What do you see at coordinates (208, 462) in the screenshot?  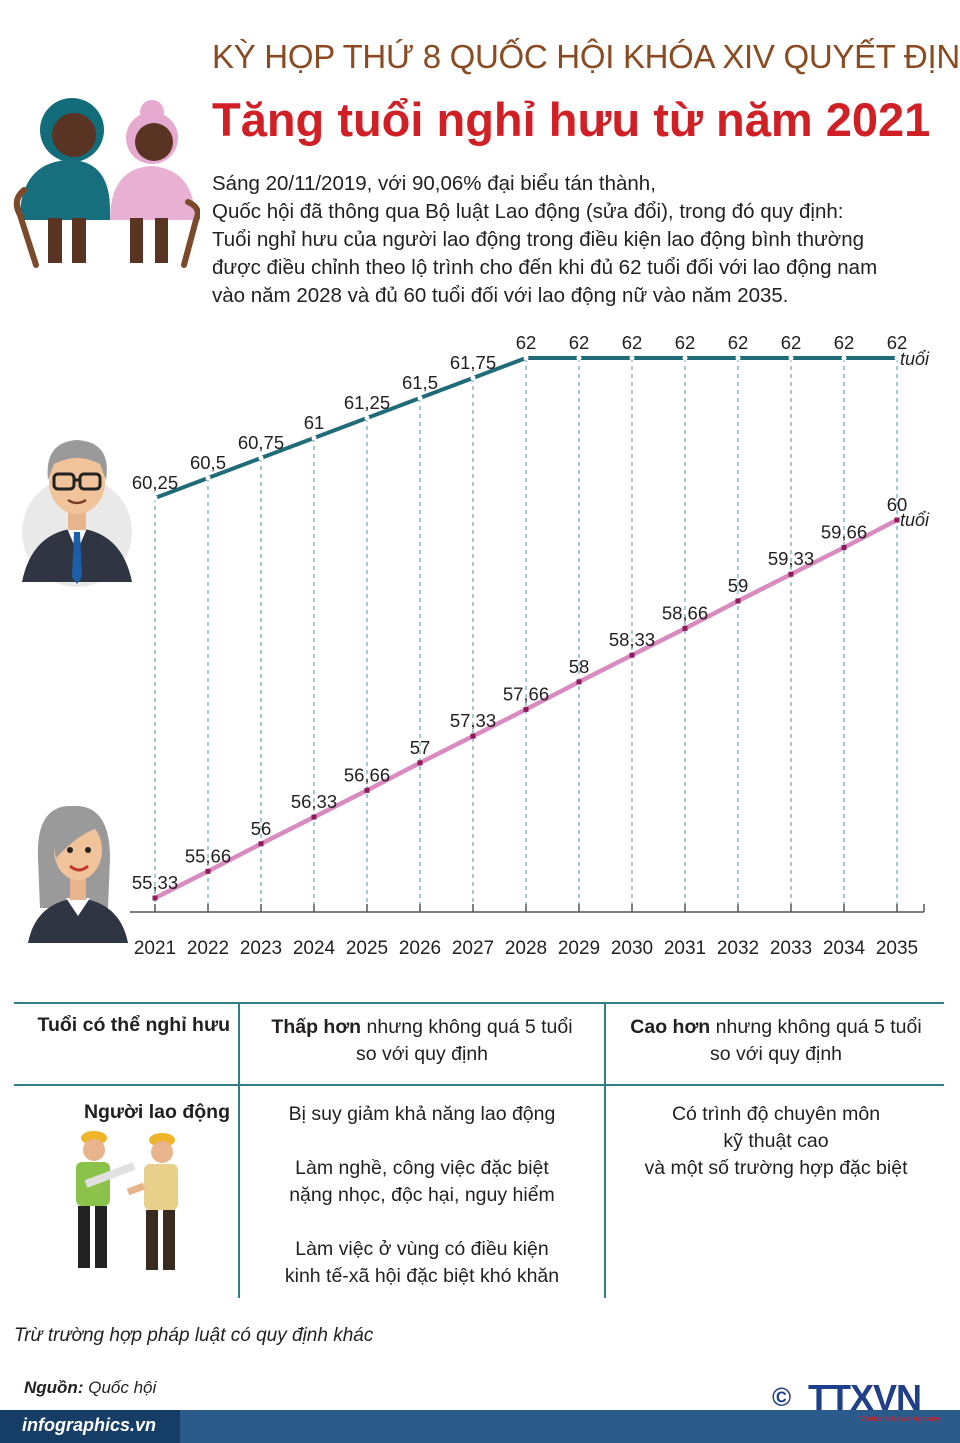 I see `male-data-label: 60,5` at bounding box center [208, 462].